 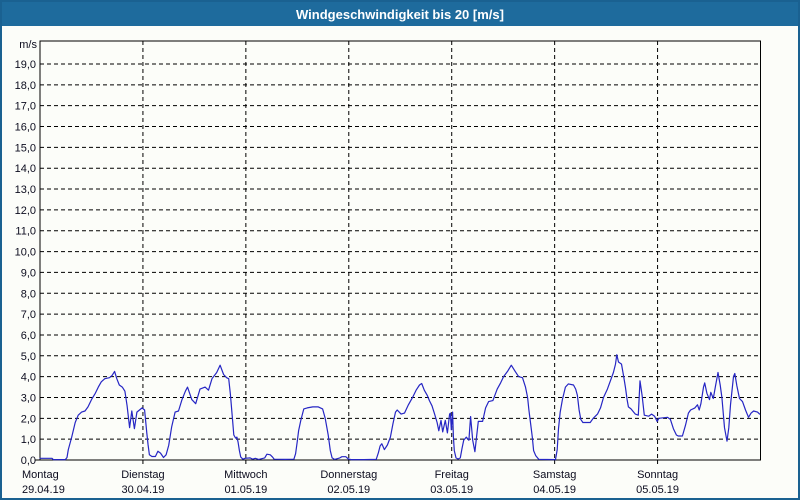 What do you see at coordinates (25, 86) in the screenshot?
I see `y-tick-label: 18,0` at bounding box center [25, 86].